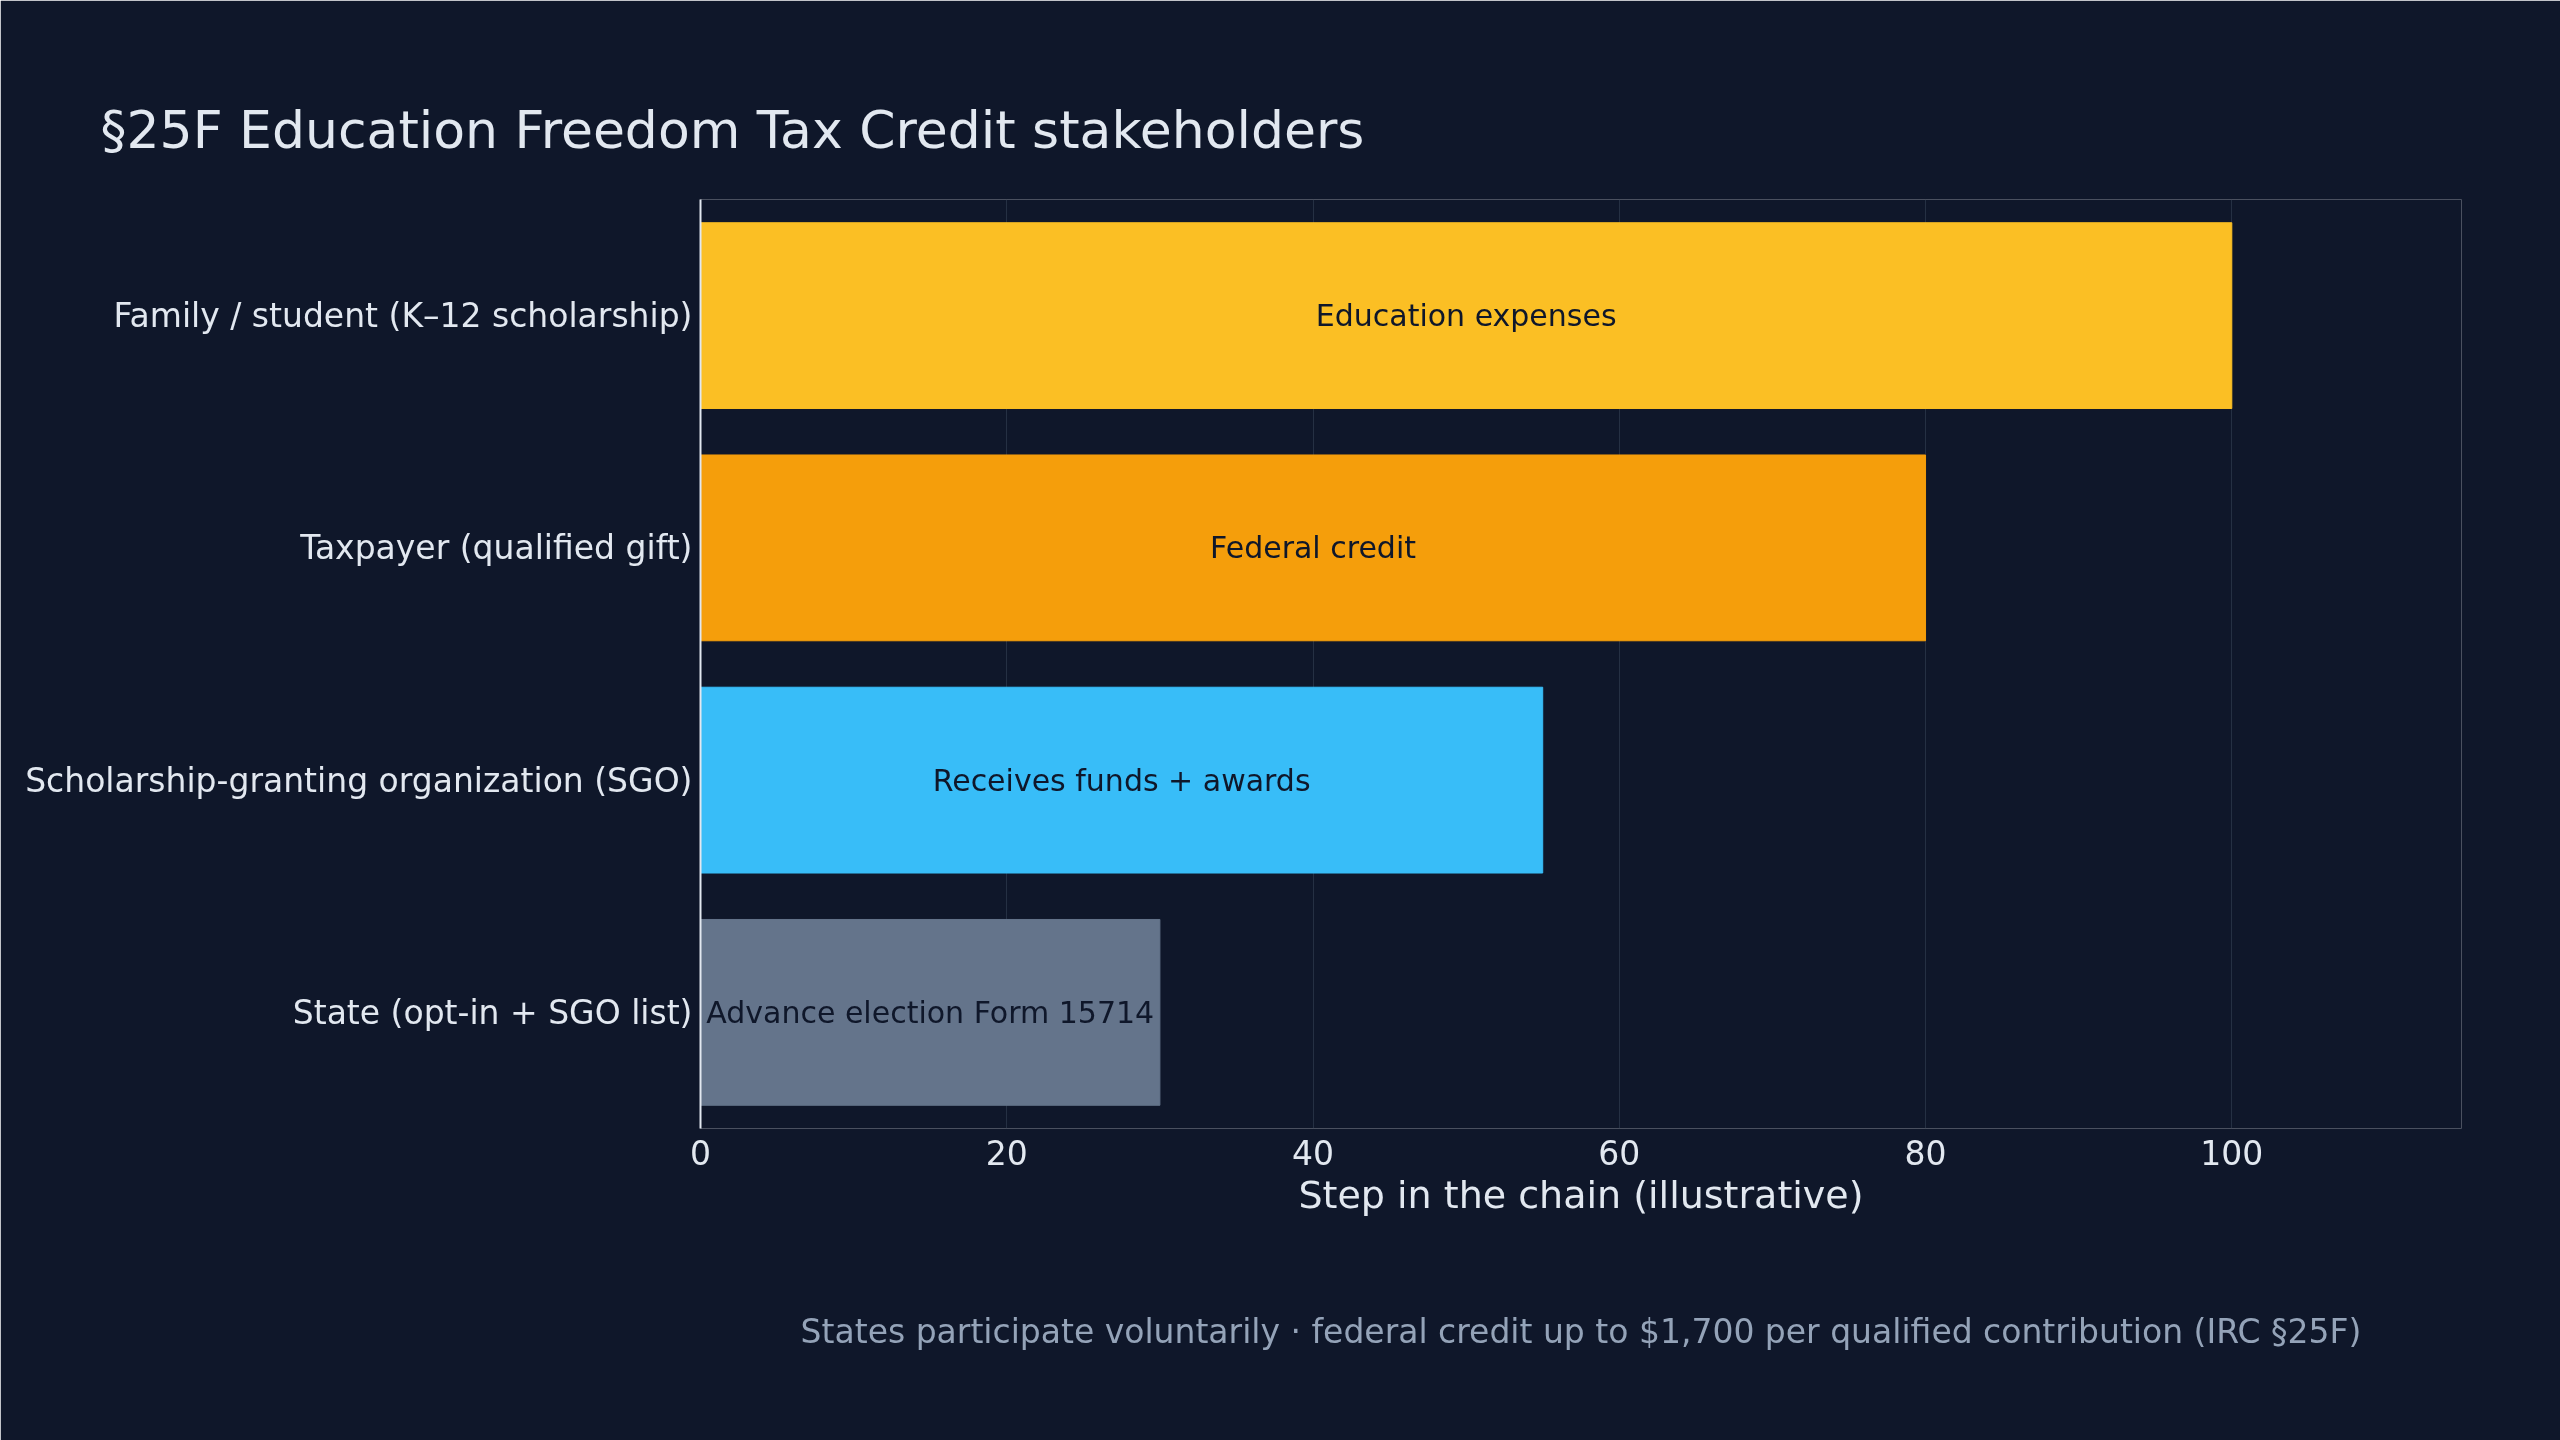  I want to click on data-label: Receives funds + awards, so click(1121, 780).